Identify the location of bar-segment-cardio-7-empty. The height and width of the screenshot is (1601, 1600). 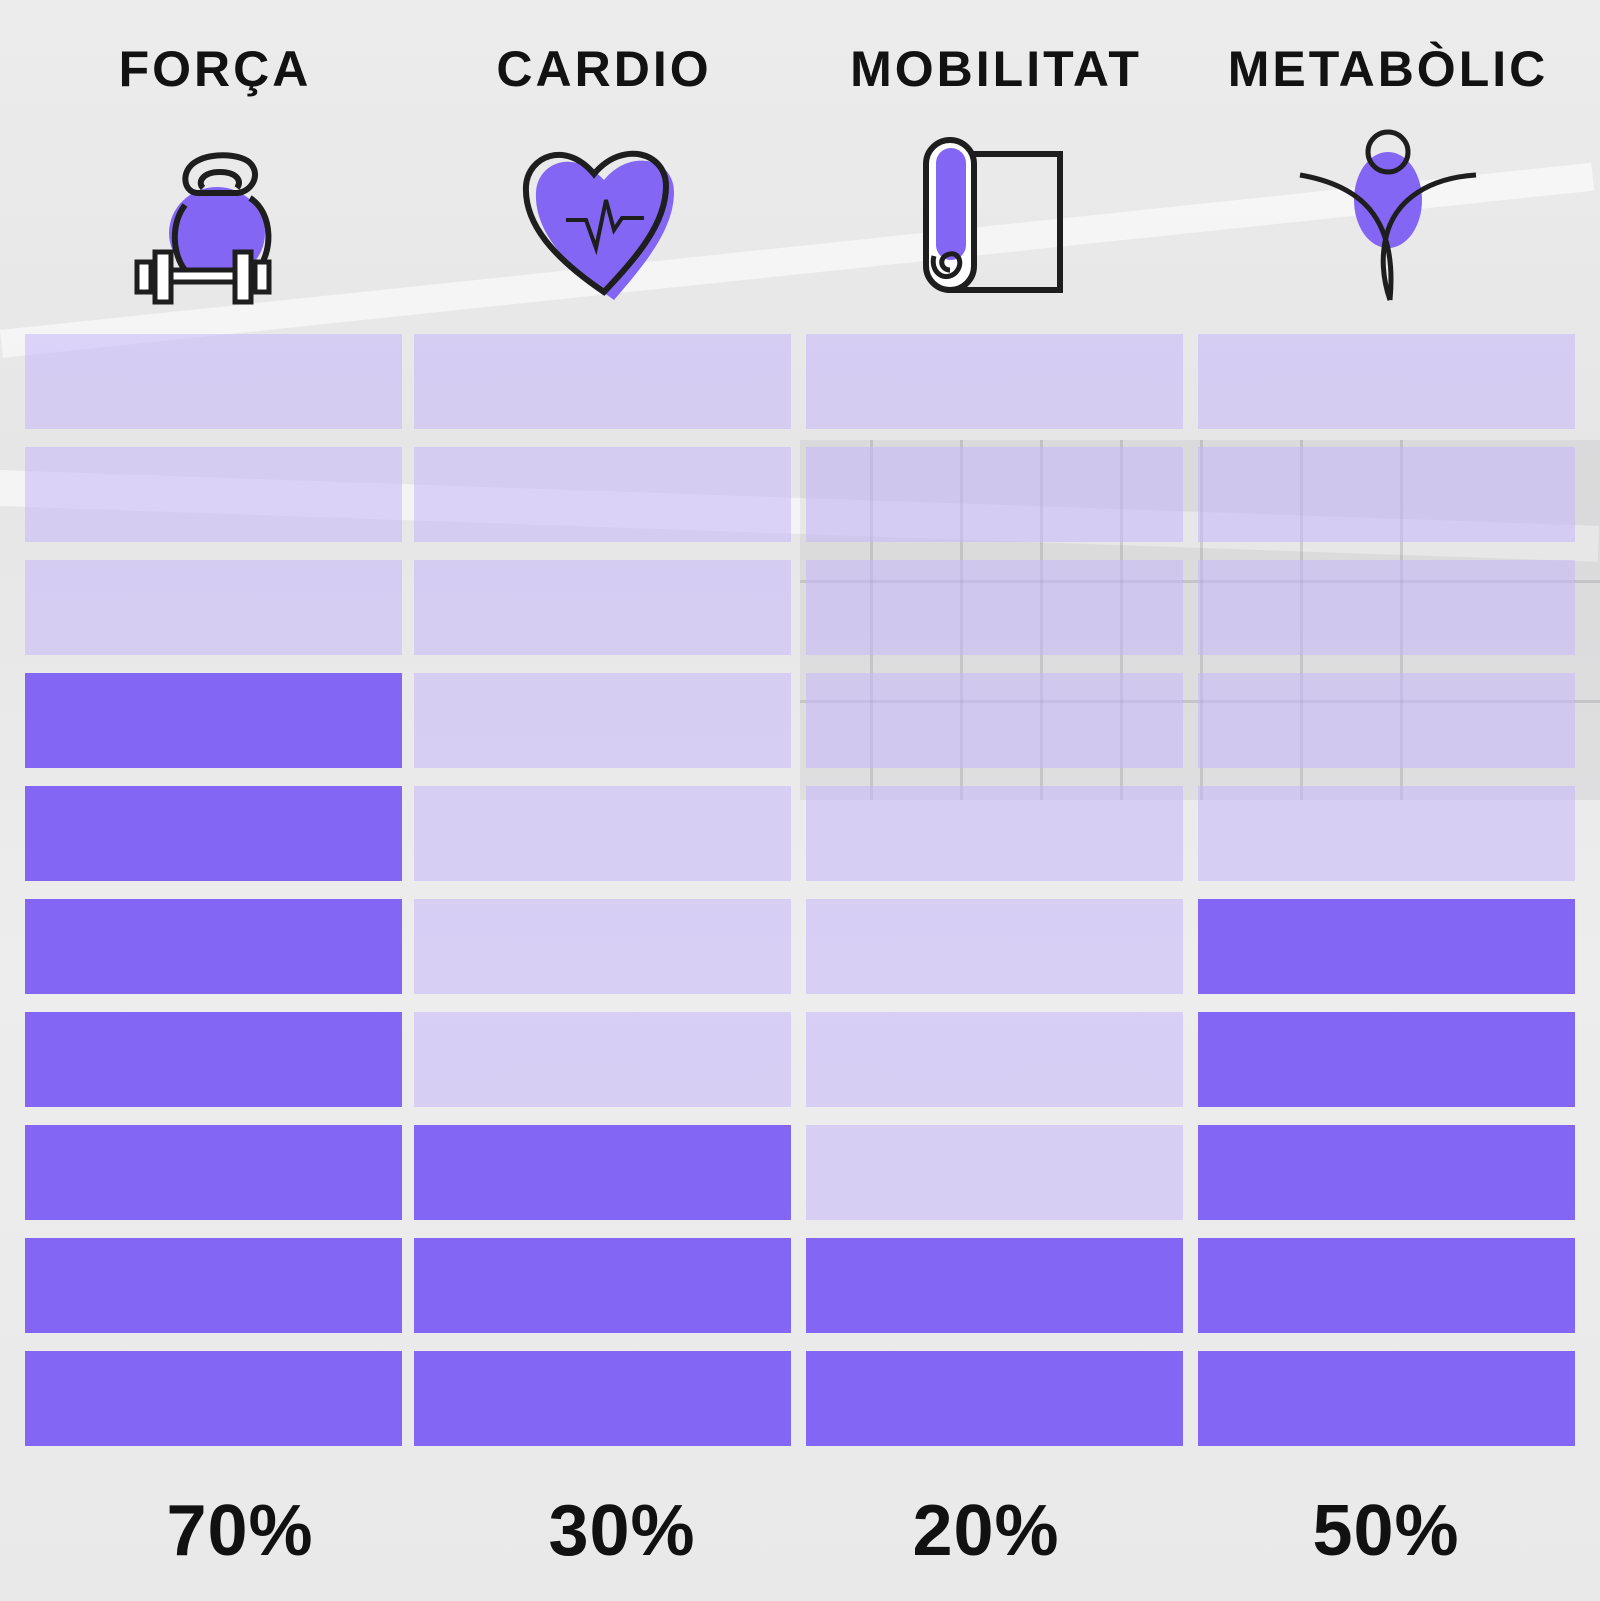
(602, 720).